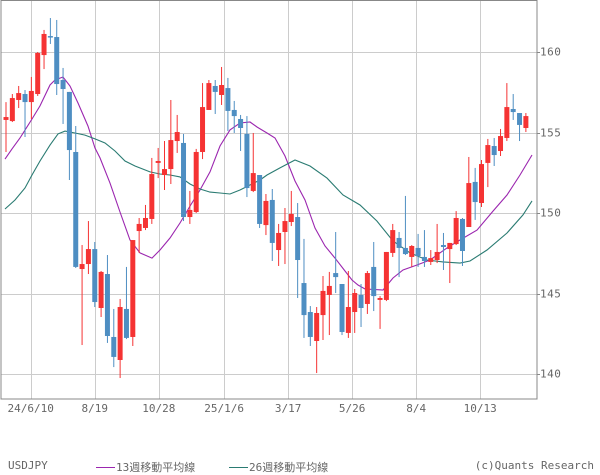 This screenshot has height=475, width=600. I want to click on symbol-text: USDJPY, so click(28, 465).